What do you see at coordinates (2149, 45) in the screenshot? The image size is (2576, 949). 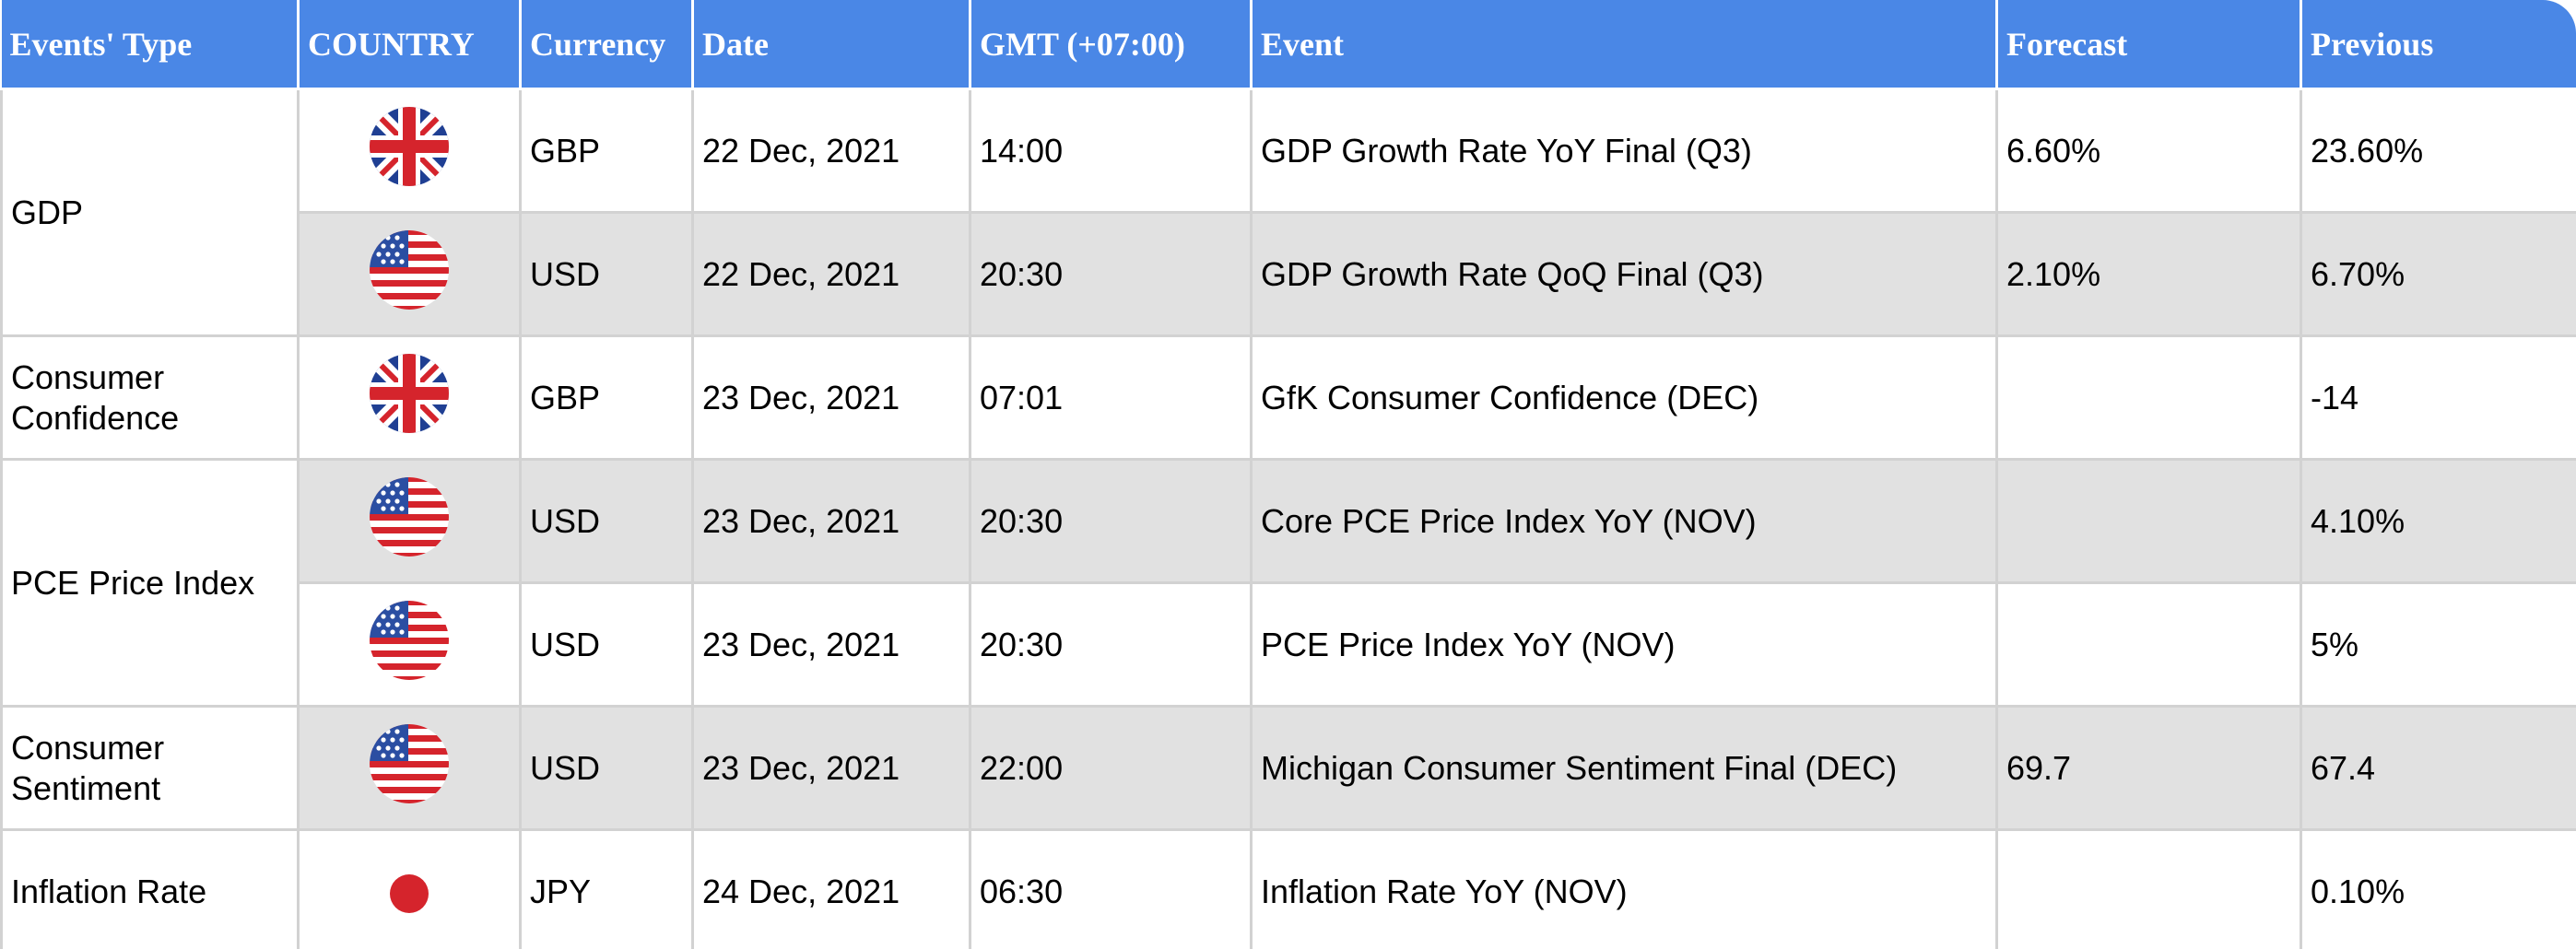 I see `header-forecast: Forecast` at bounding box center [2149, 45].